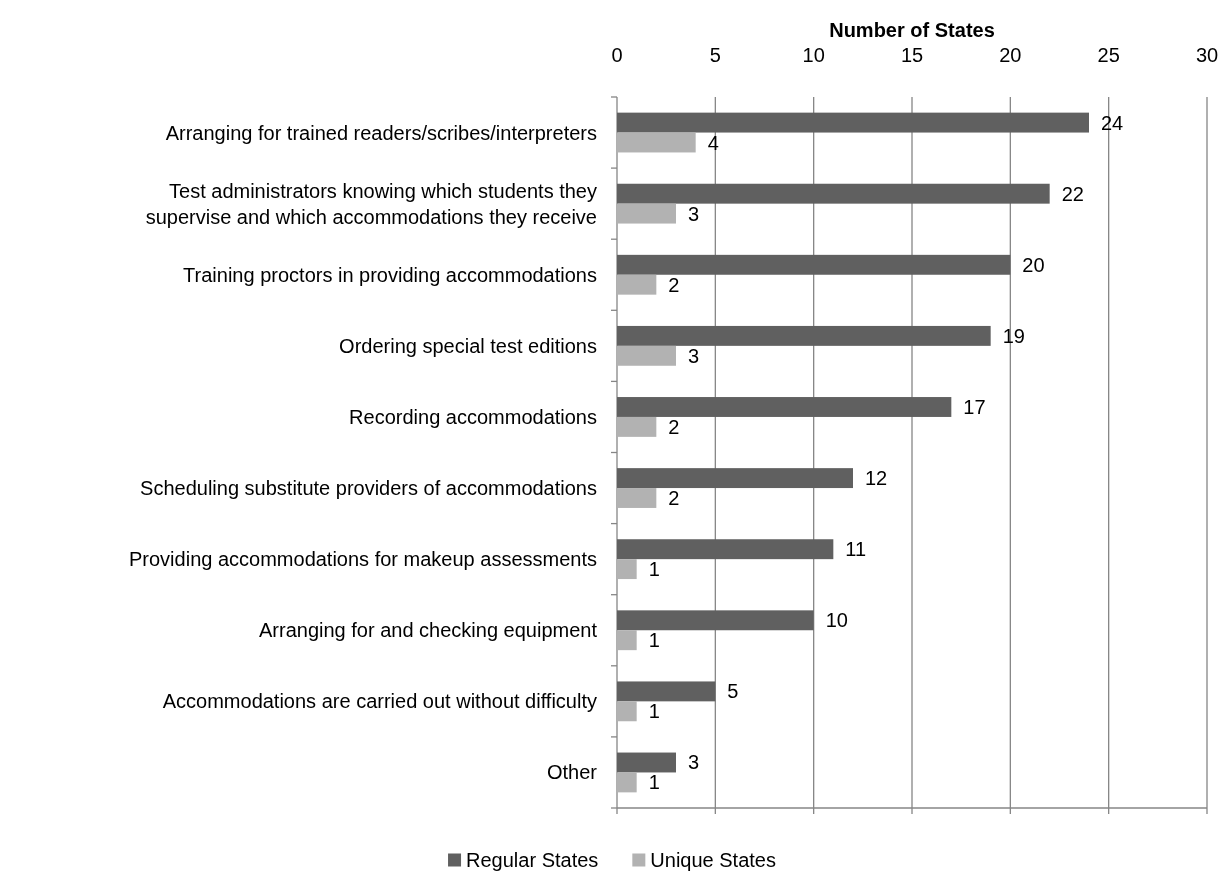 The height and width of the screenshot is (875, 1224). I want to click on x-tick-label: 25, so click(1108, 55).